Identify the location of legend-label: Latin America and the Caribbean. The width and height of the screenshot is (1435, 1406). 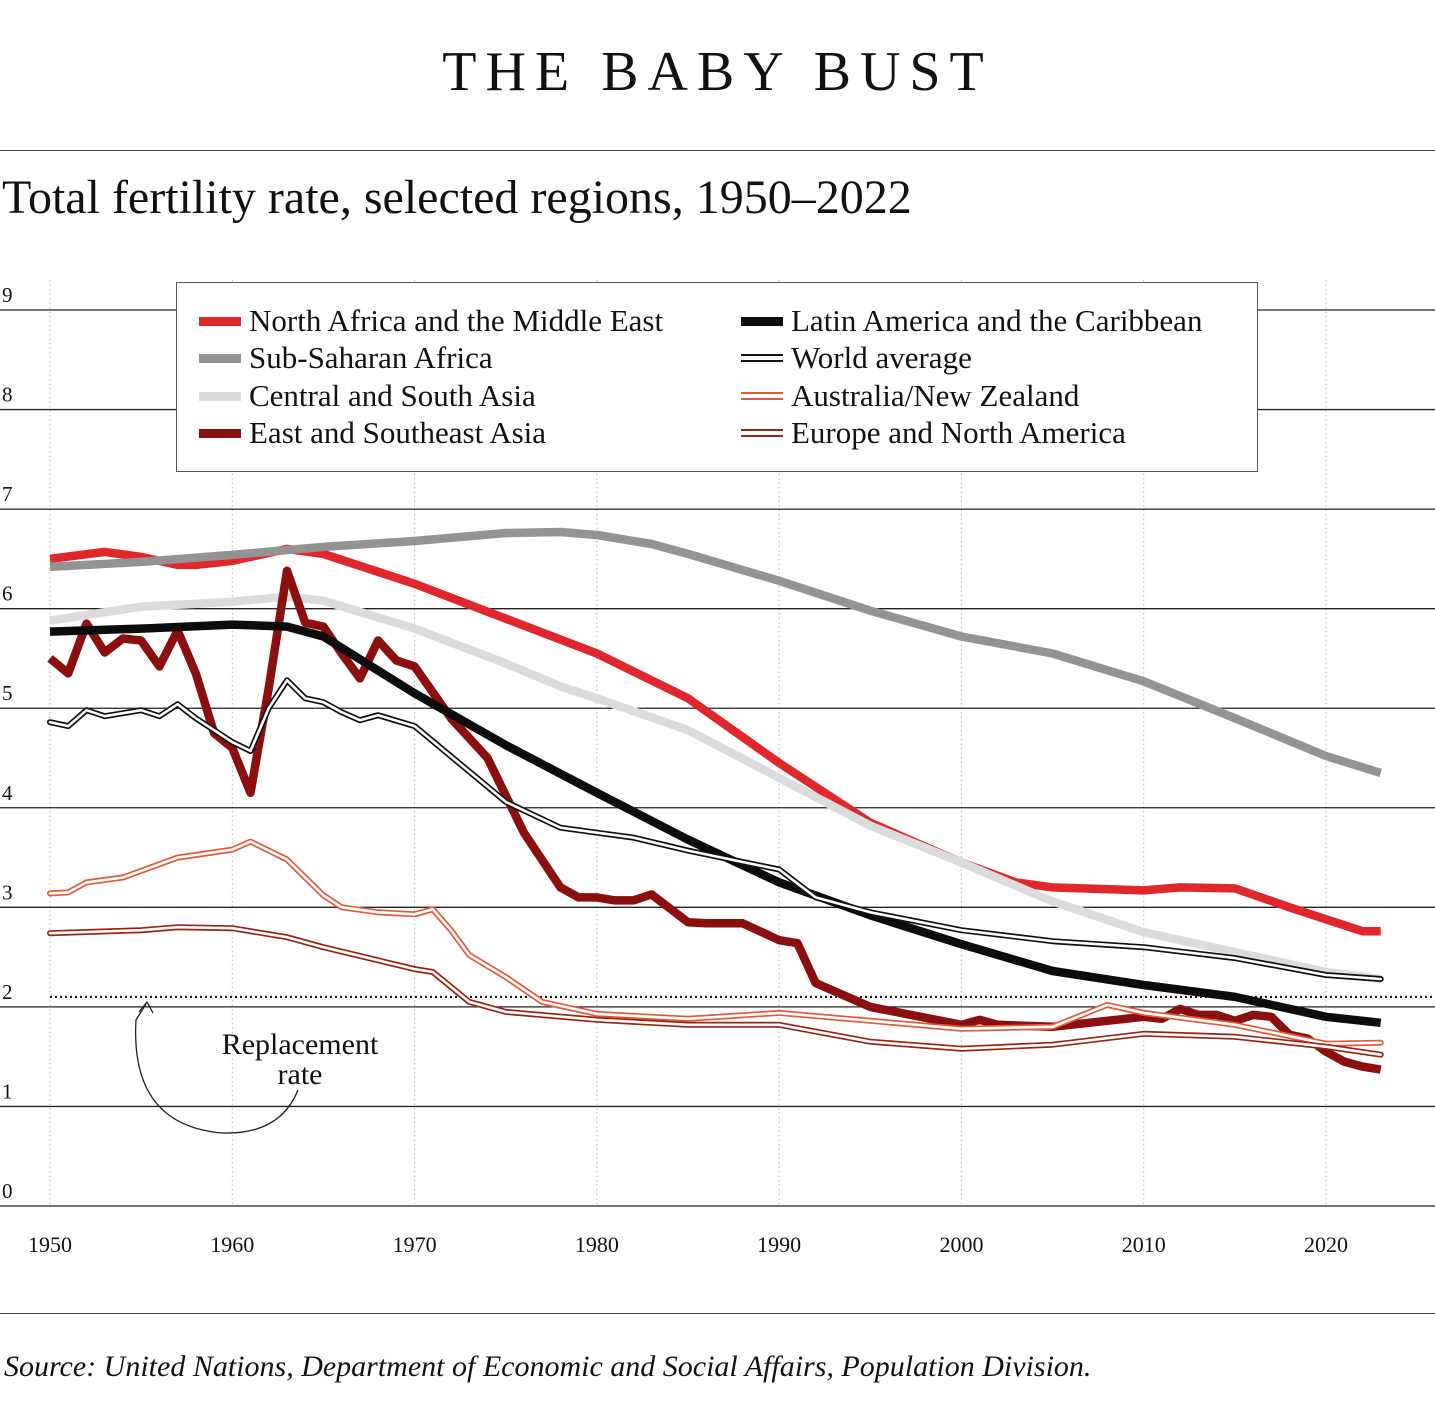
(997, 320).